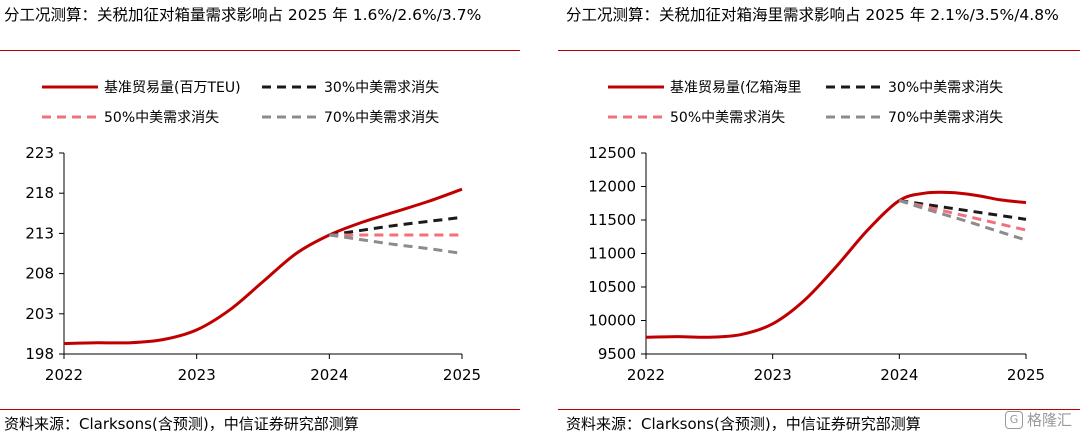 This screenshot has width=1080, height=439. I want to click on y-tick-label: 218, so click(39, 193).